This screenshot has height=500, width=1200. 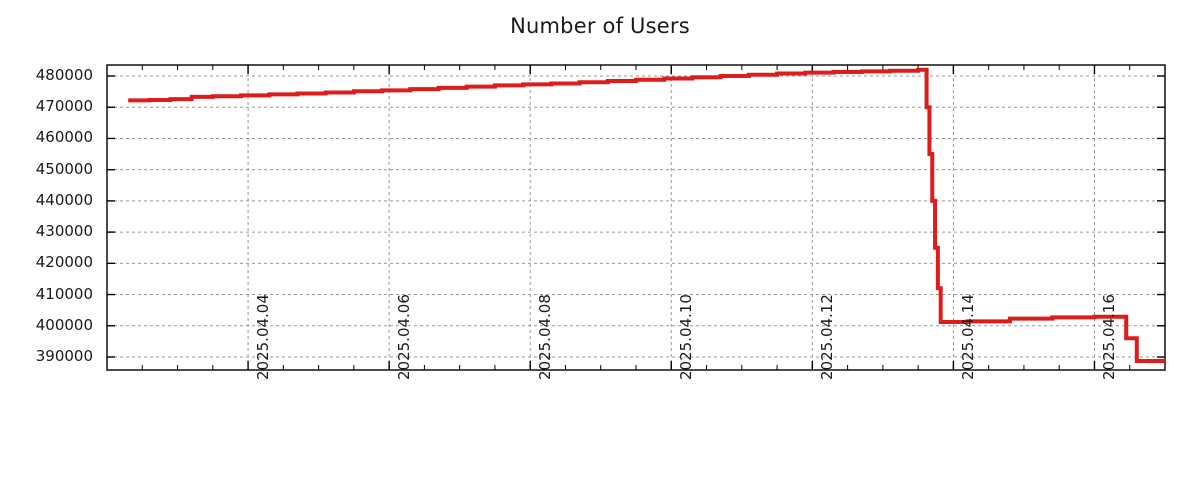 I want to click on x-axis-tick-label: 2025.04.14, so click(x=968, y=337).